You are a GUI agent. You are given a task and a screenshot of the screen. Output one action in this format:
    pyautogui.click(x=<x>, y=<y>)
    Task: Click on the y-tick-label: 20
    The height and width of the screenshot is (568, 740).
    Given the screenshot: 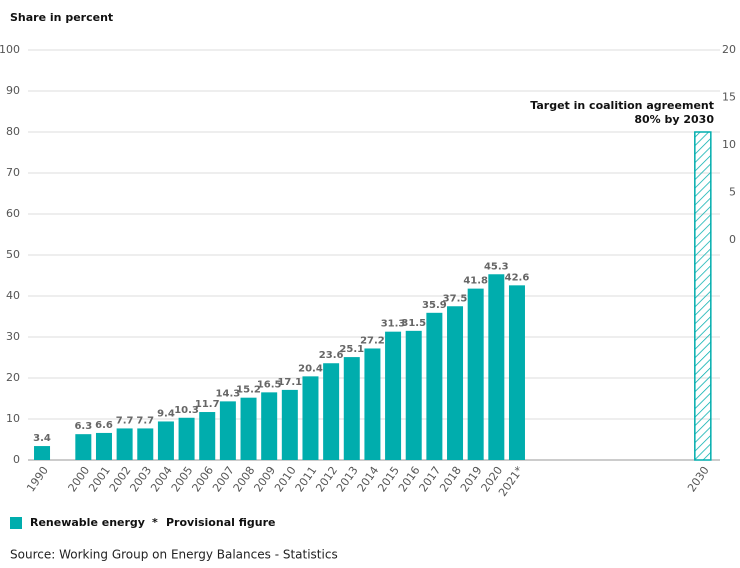 What is the action you would take?
    pyautogui.click(x=13, y=377)
    